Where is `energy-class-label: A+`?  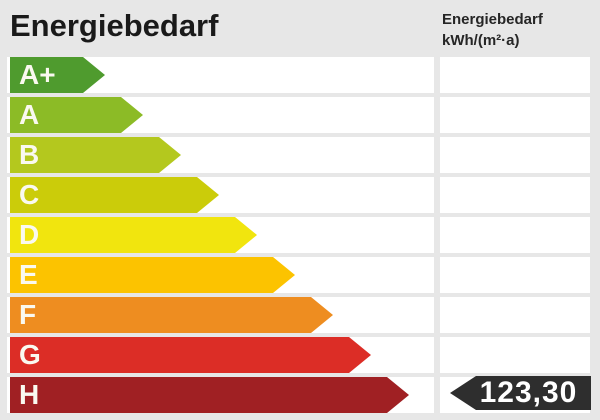 energy-class-label: A+ is located at coordinates (37, 74).